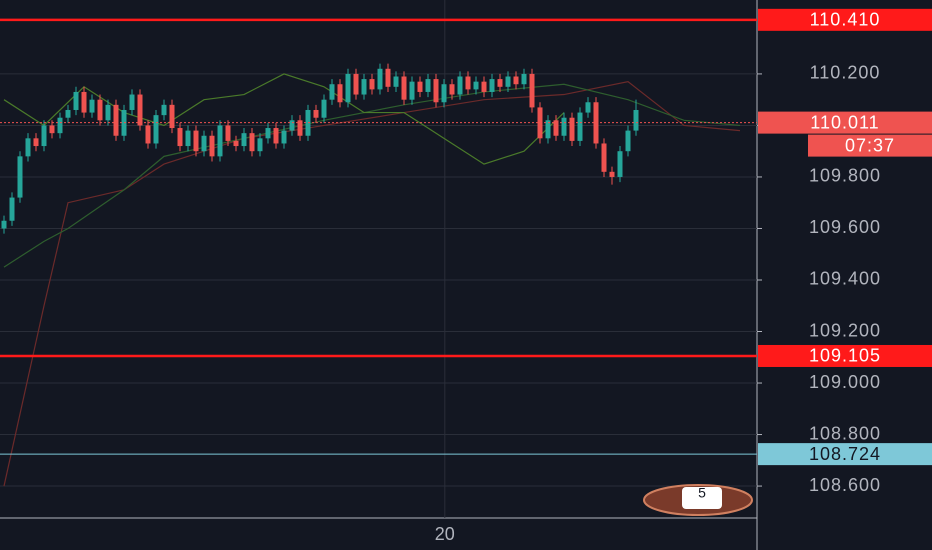  What do you see at coordinates (845, 382) in the screenshot?
I see `y-tick-label: 109.000` at bounding box center [845, 382].